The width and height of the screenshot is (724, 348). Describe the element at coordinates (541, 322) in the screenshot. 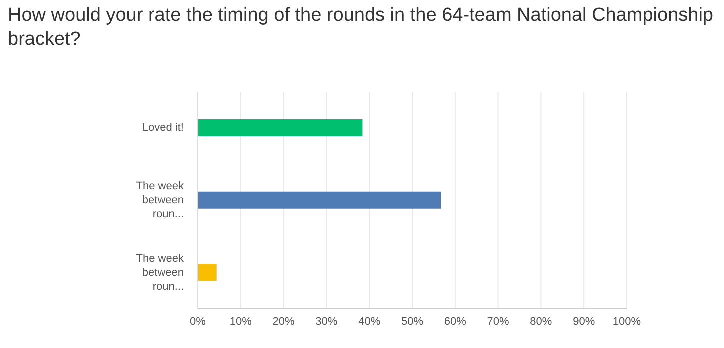

I see `x-tick-label: 80%` at that location.